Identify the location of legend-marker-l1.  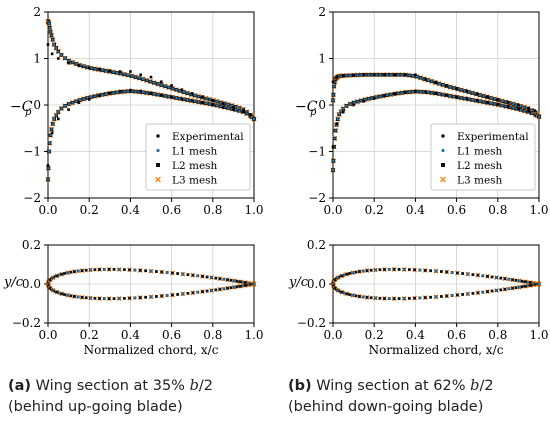
(158, 150).